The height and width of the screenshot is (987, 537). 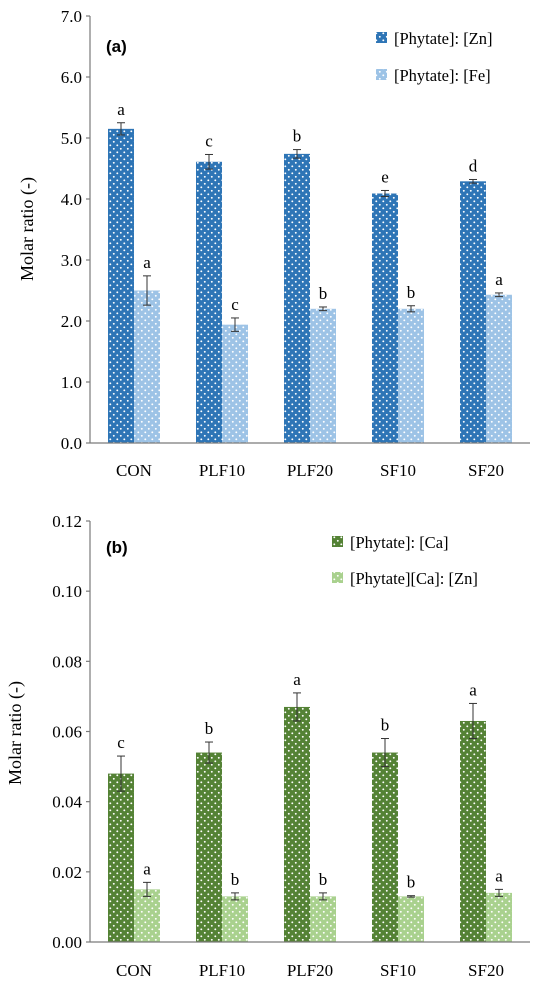 I want to click on legend-label-zn: [Phytate]: [Zn], so click(x=443, y=38).